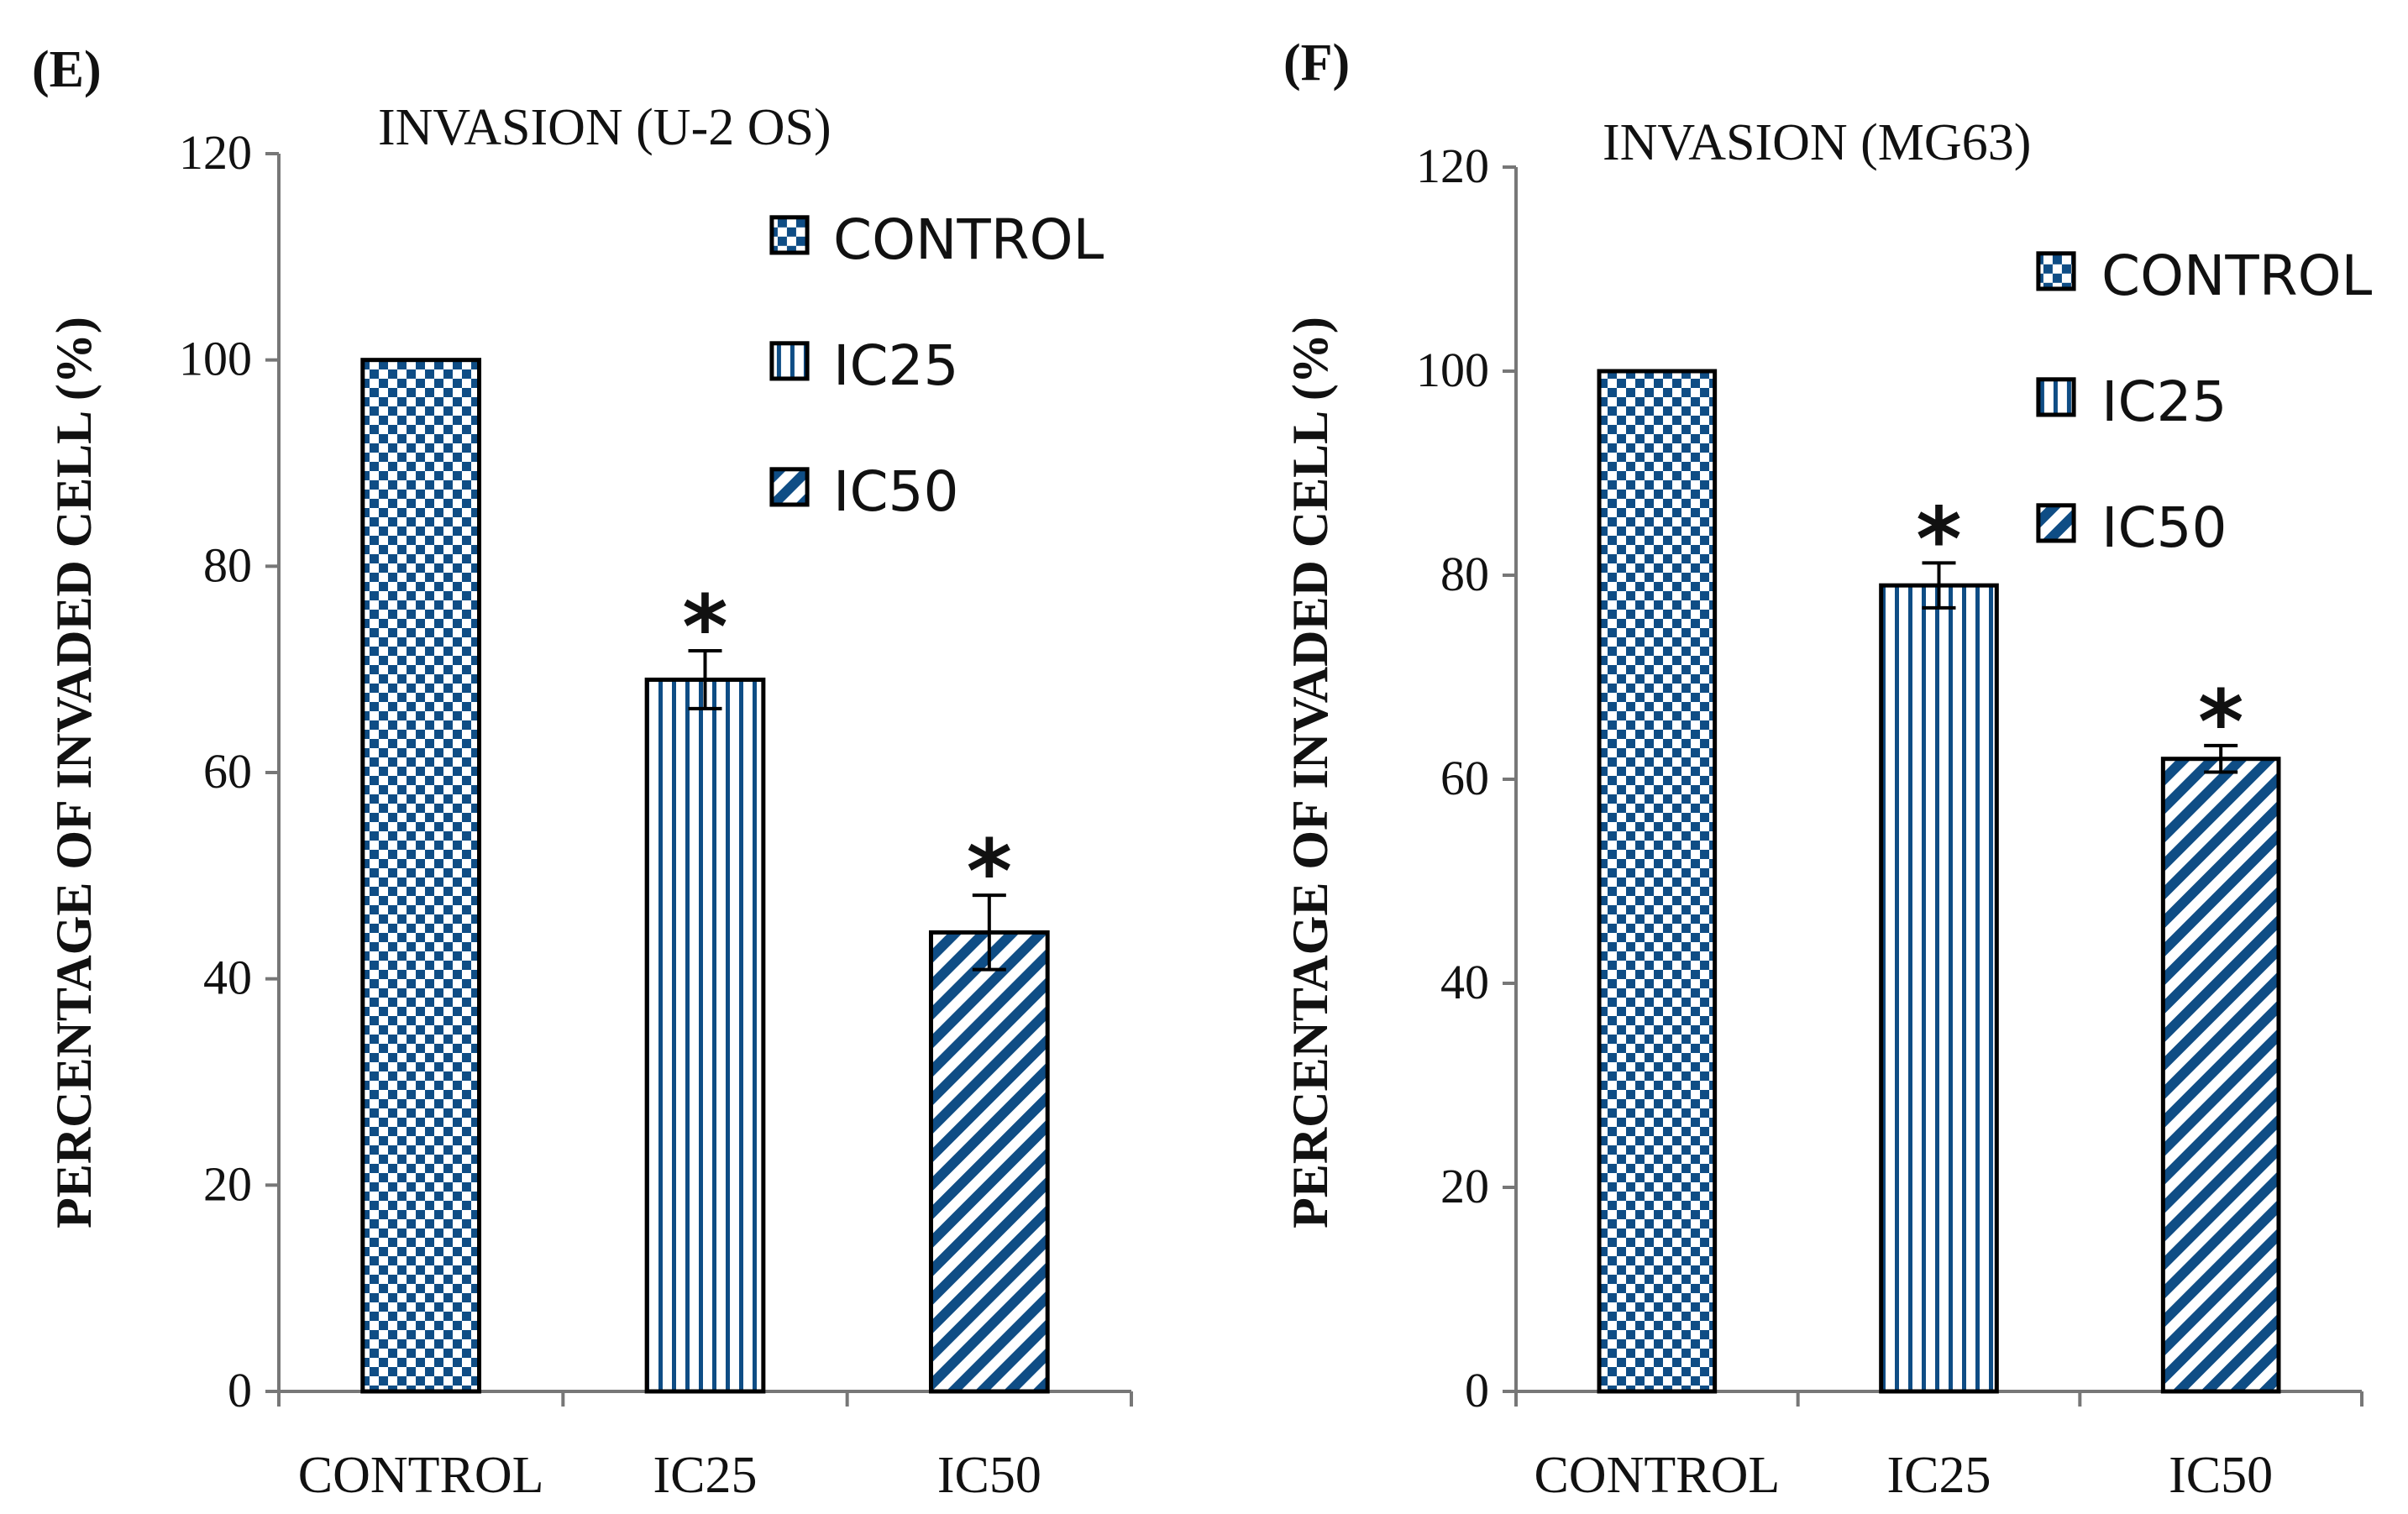 This screenshot has height=1514, width=2408. I want to click on panel-label: (F), so click(1316, 63).